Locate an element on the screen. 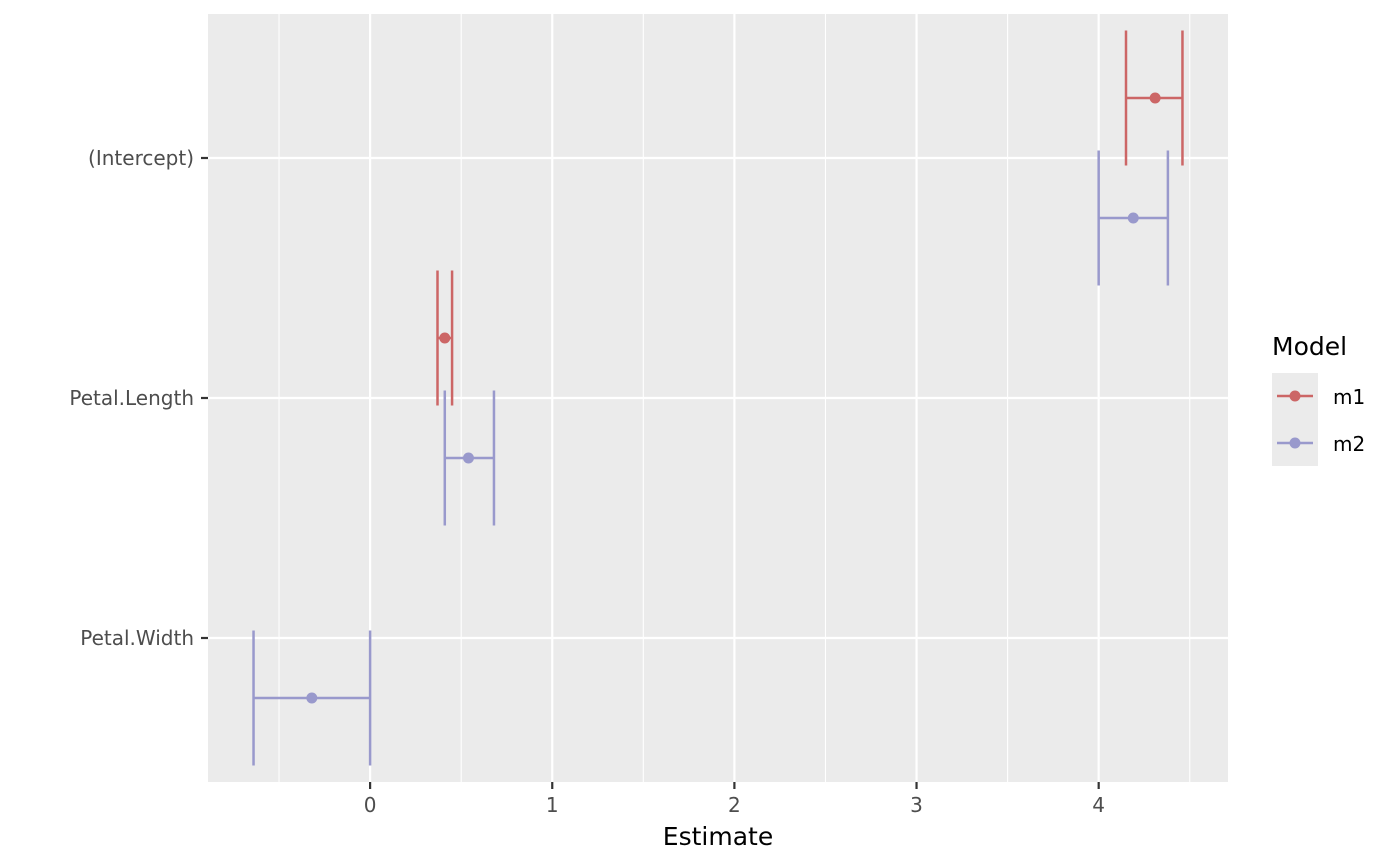 This screenshot has width=1400, height=866. y-axis: (Intercept) Petal.Length Petal.Width is located at coordinates (138, 398).